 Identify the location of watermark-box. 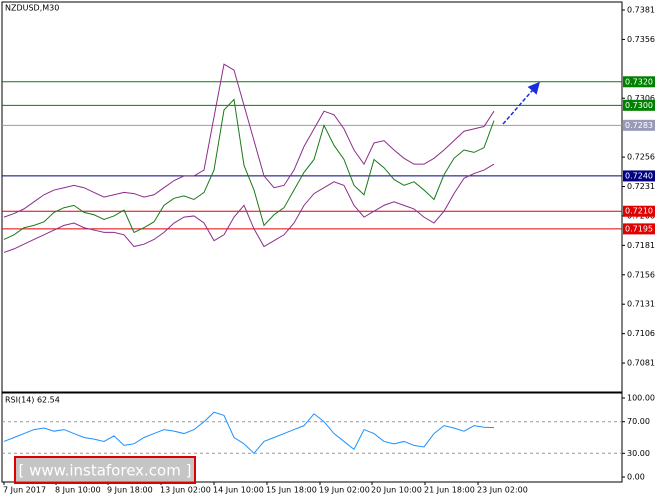
(105, 470).